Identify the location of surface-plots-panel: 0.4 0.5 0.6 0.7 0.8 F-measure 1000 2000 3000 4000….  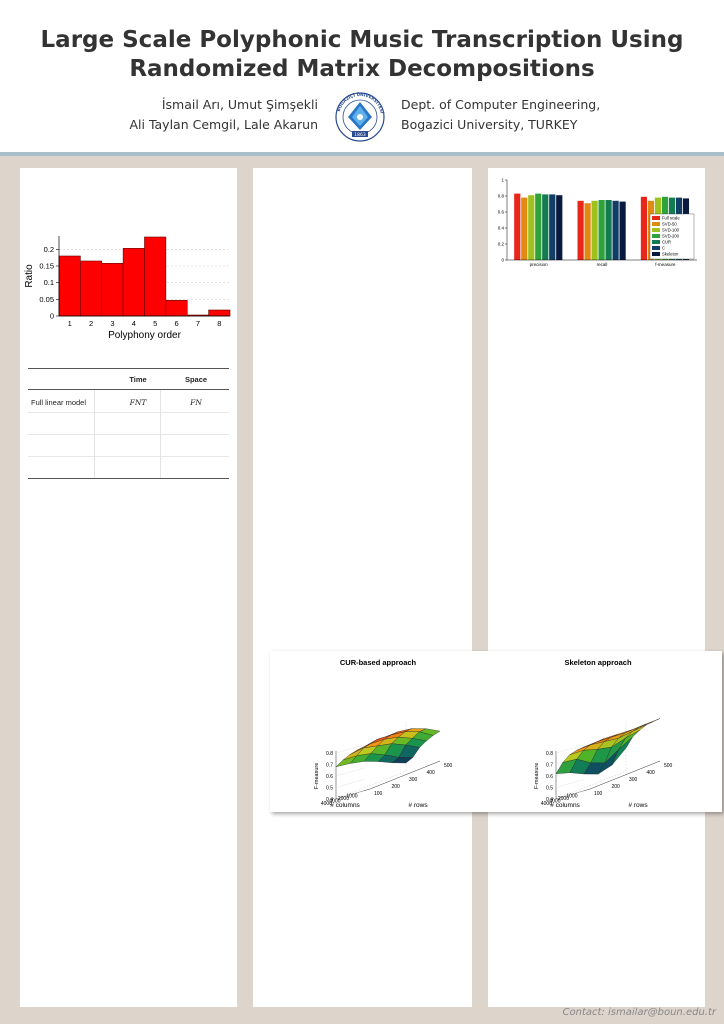
(496, 731).